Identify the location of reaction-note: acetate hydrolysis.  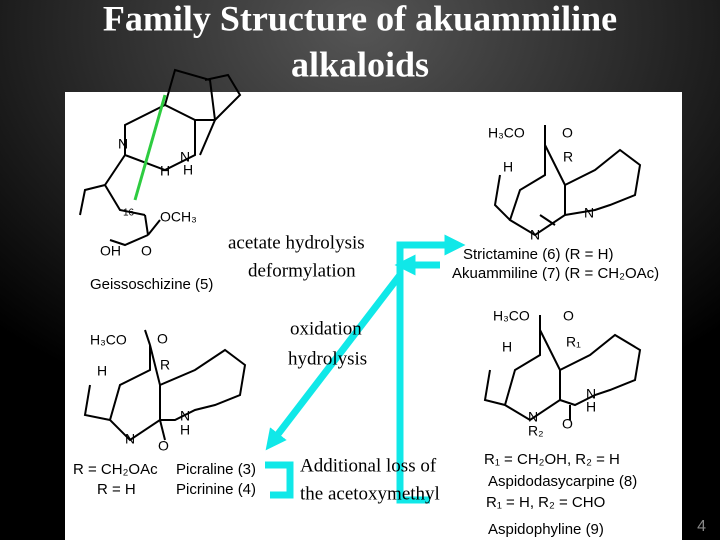
(296, 242).